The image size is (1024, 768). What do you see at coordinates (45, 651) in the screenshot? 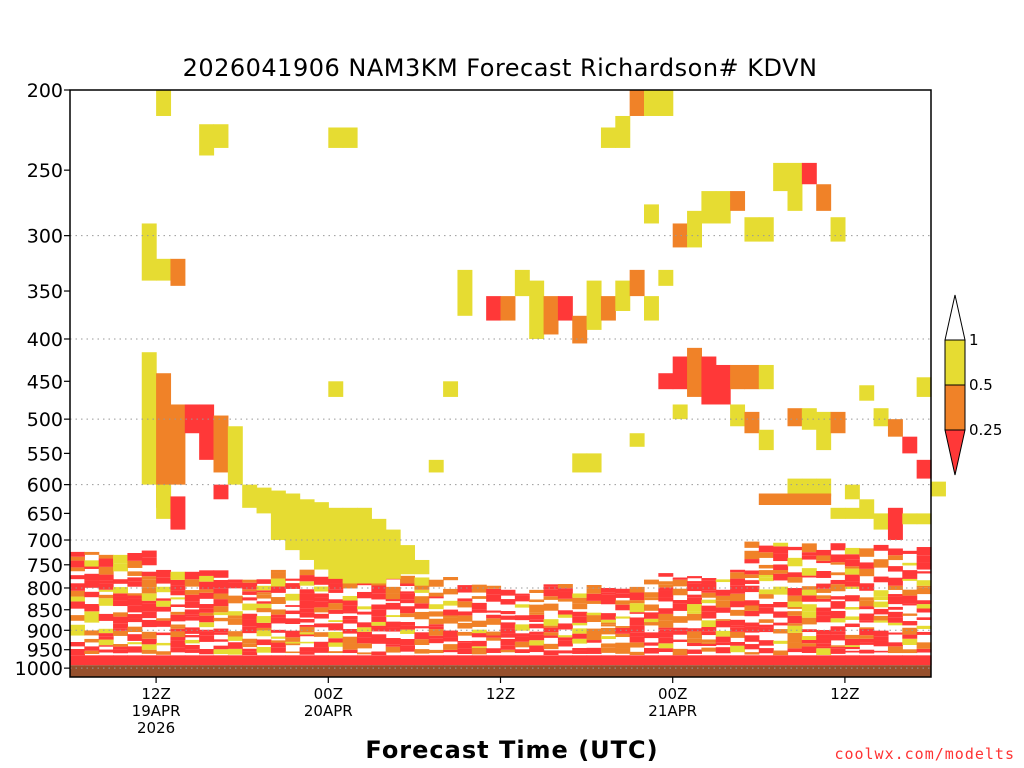
I see `y-tick-label: 950` at bounding box center [45, 651].